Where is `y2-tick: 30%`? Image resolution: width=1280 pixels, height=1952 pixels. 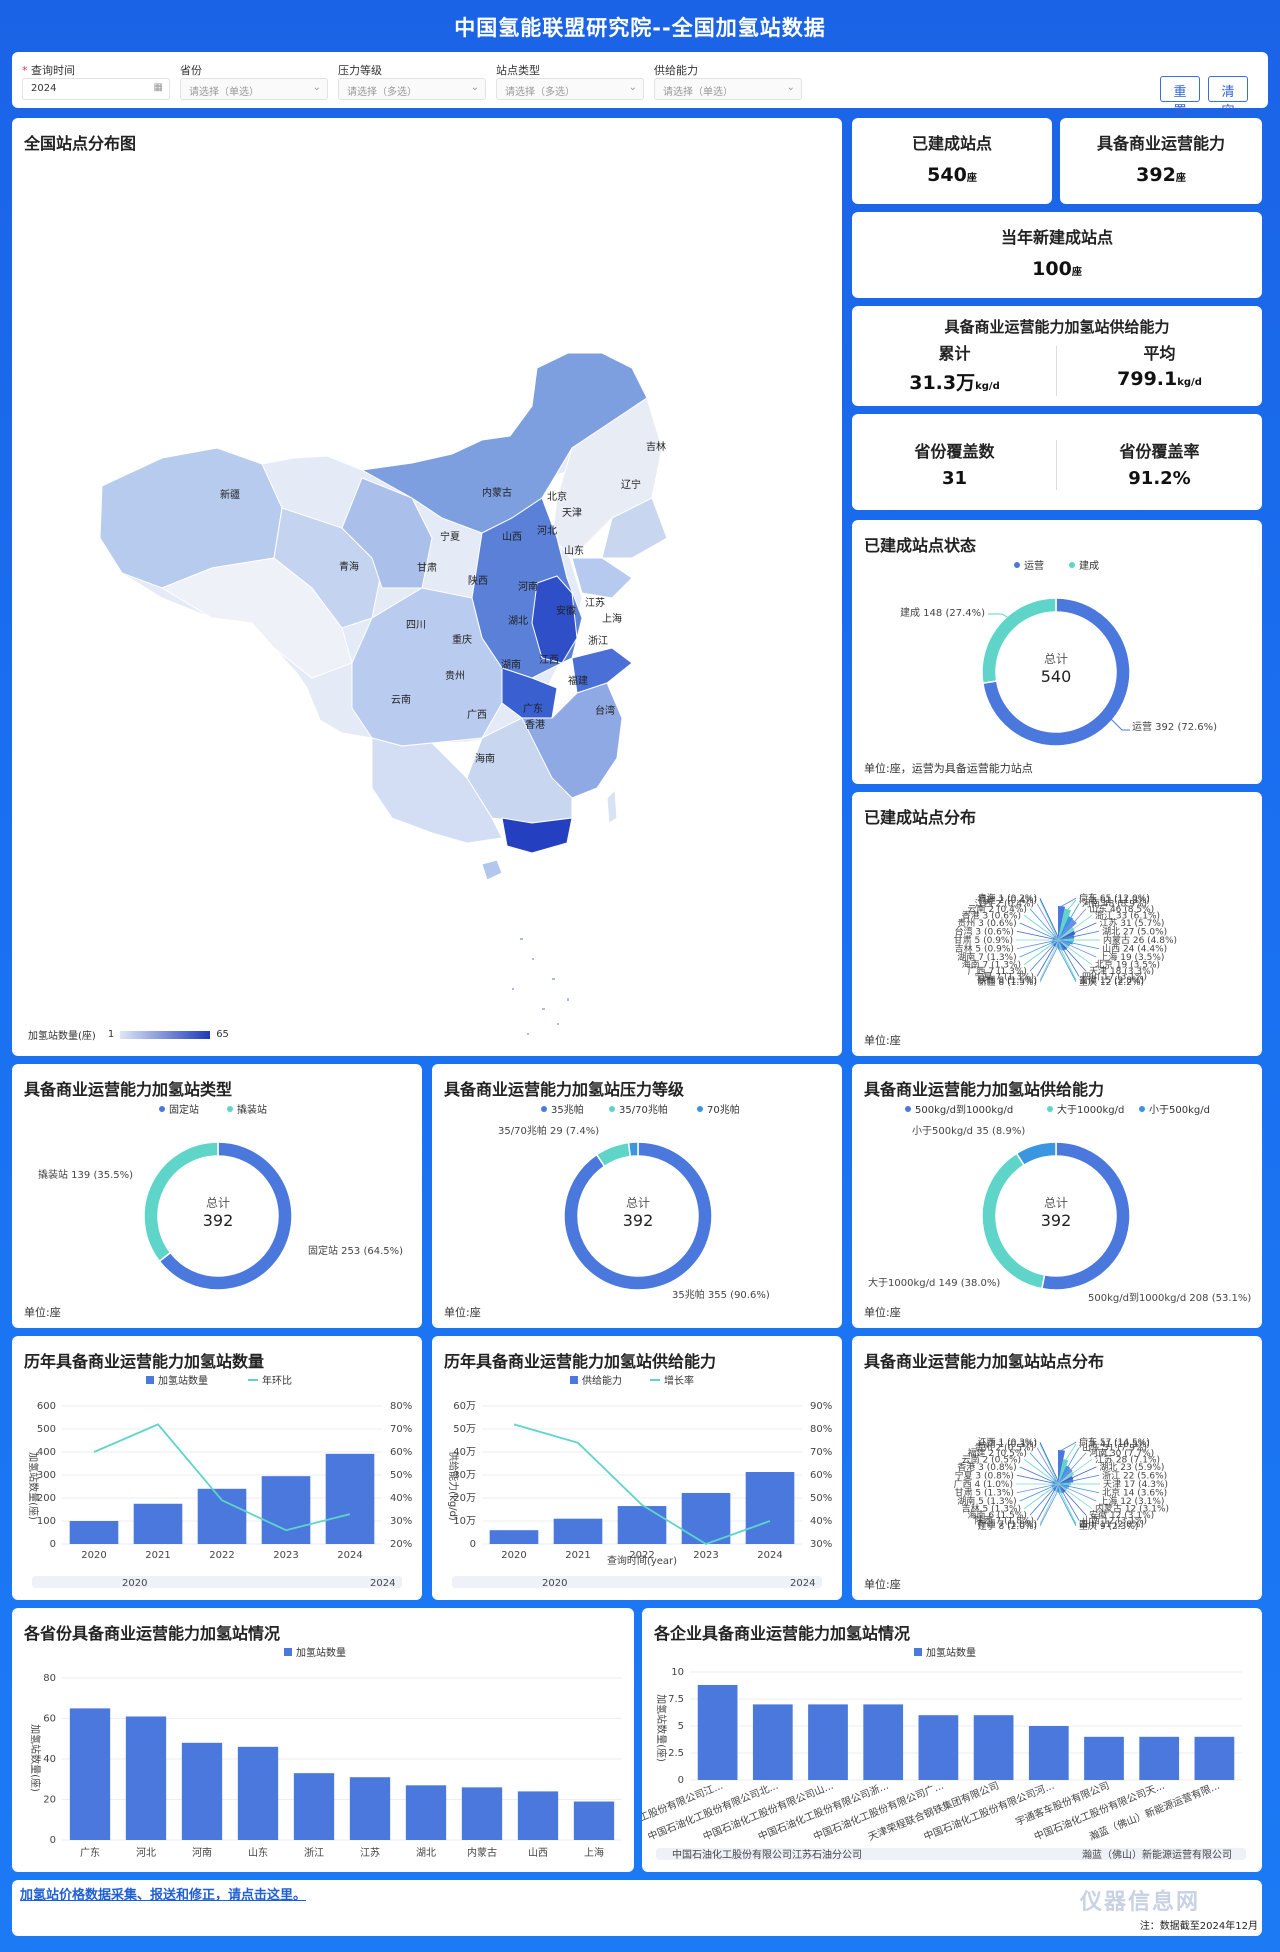
y2-tick: 30% is located at coordinates (401, 1521).